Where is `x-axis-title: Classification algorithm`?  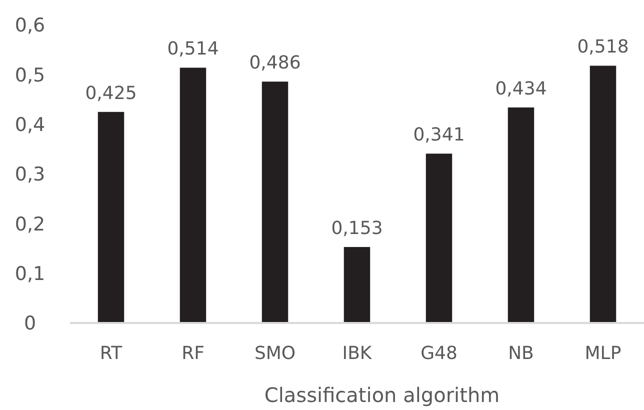 x-axis-title: Classification algorithm is located at coordinates (382, 395).